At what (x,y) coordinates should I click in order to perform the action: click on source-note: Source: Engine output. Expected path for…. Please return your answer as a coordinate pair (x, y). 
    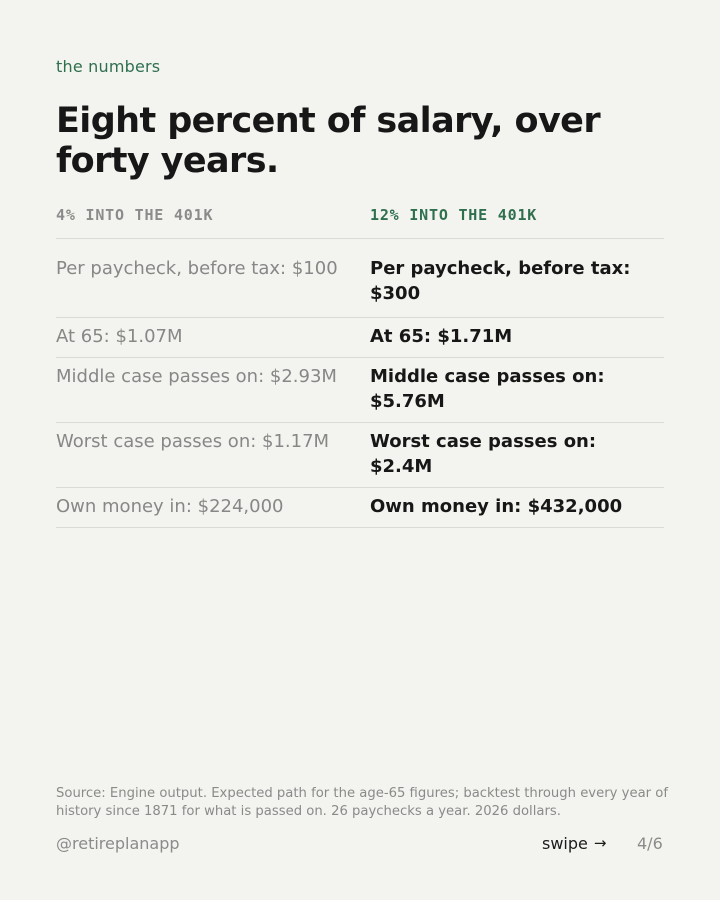
    Looking at the image, I should click on (362, 802).